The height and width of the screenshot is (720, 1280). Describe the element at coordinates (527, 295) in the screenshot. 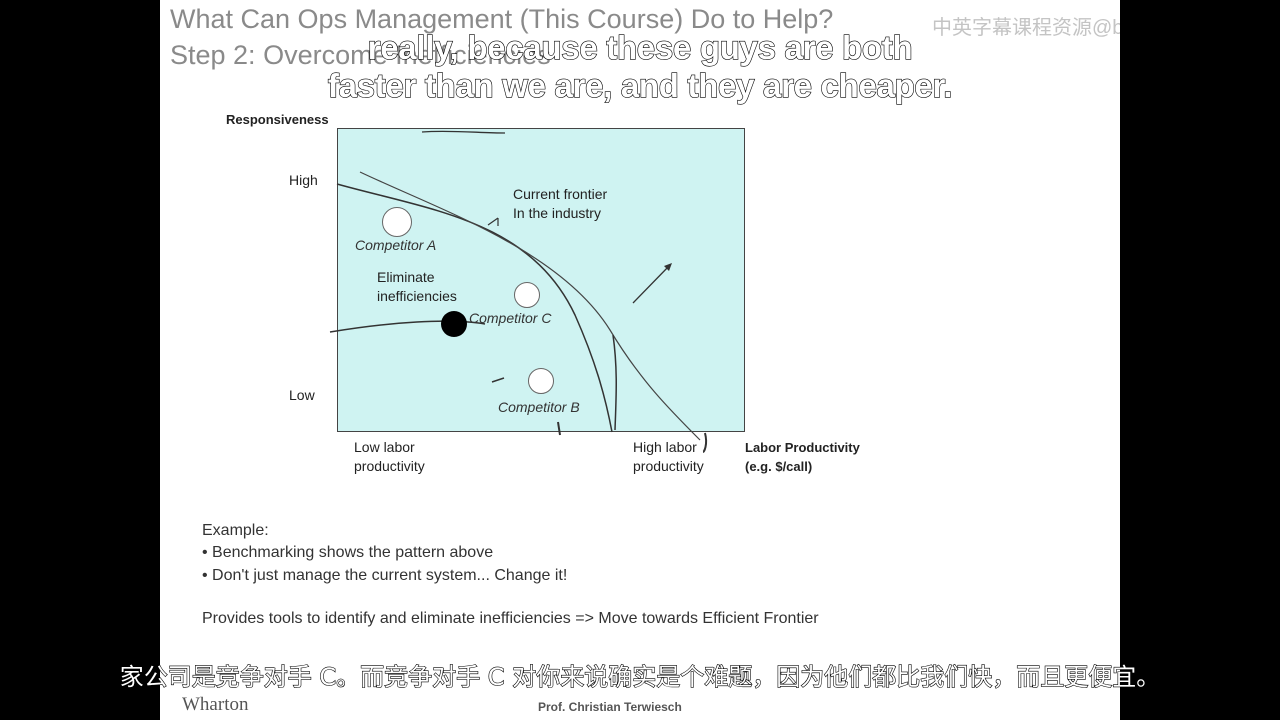

I see `competitor-c-marker` at that location.